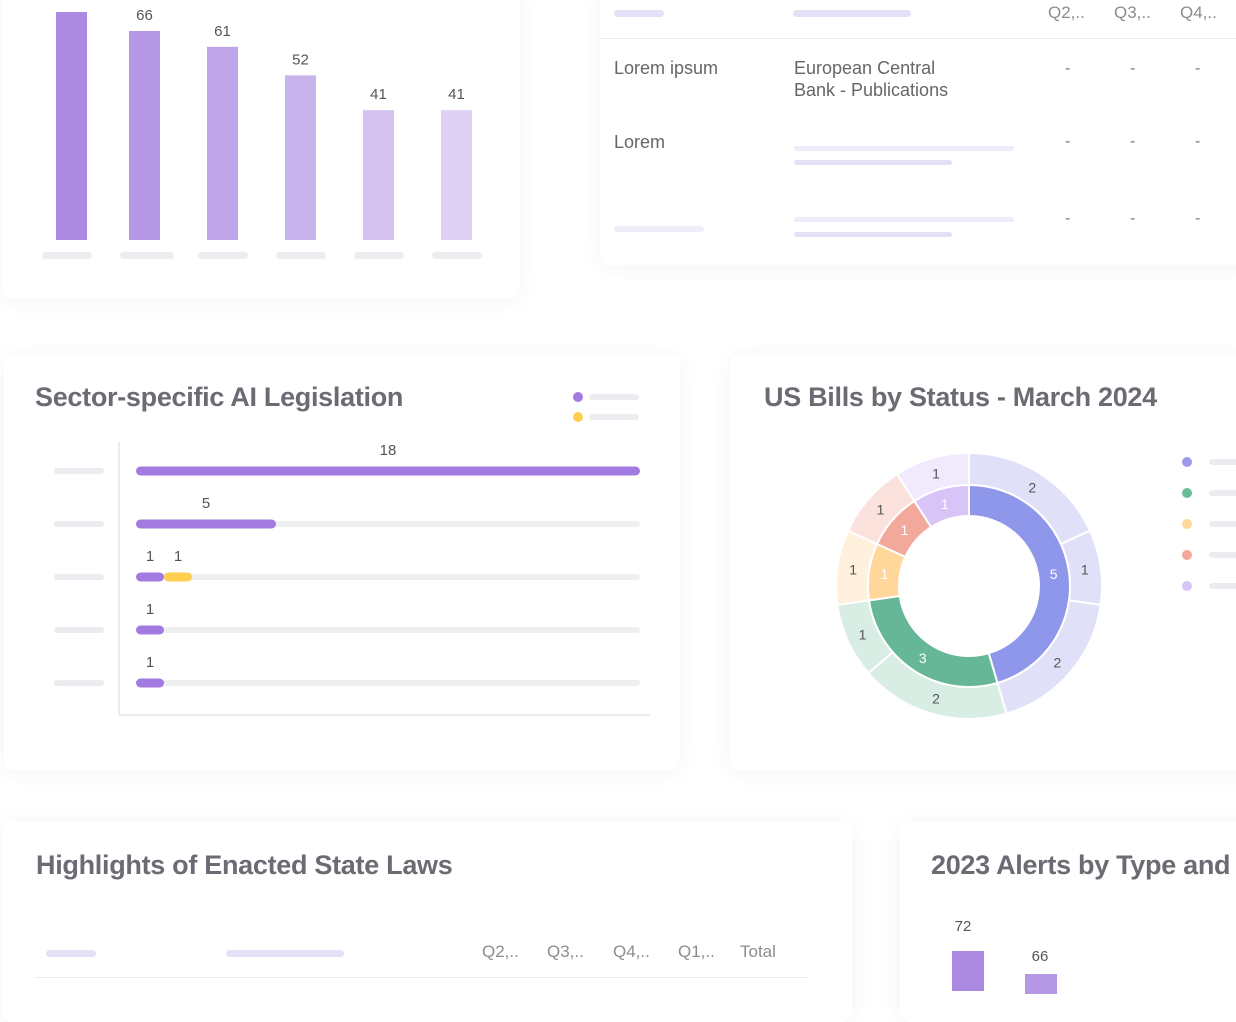 The width and height of the screenshot is (1236, 1022). What do you see at coordinates (1081, 865) in the screenshot?
I see `chart-title: 2023 Alerts by Type and` at bounding box center [1081, 865].